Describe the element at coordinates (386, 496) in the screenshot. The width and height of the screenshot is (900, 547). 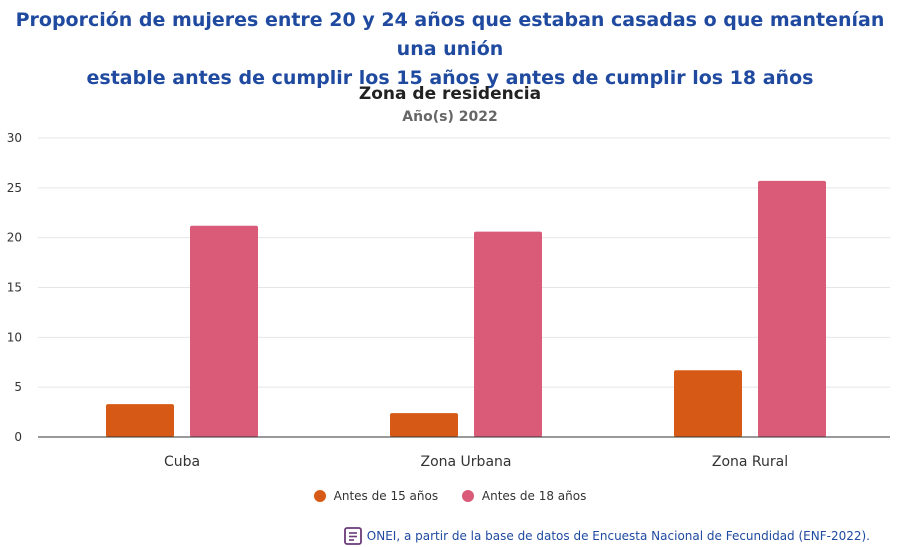
I see `legend-label-antes-15: Antes de 15 años` at that location.